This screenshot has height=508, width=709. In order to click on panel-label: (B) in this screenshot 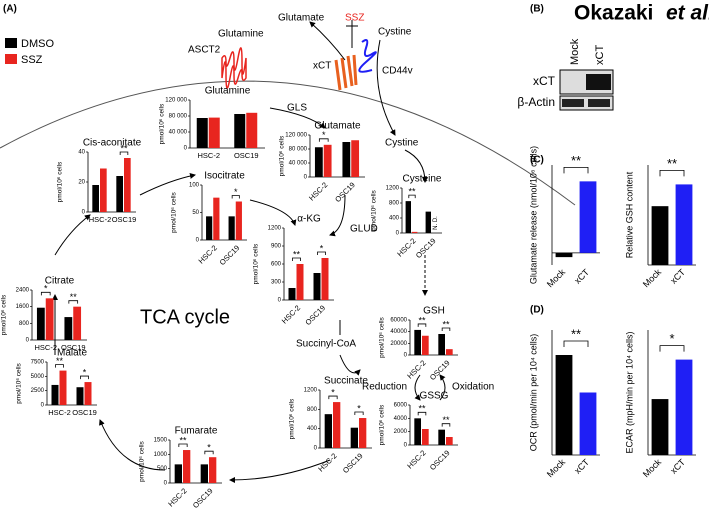, I will do `click(537, 9)`.